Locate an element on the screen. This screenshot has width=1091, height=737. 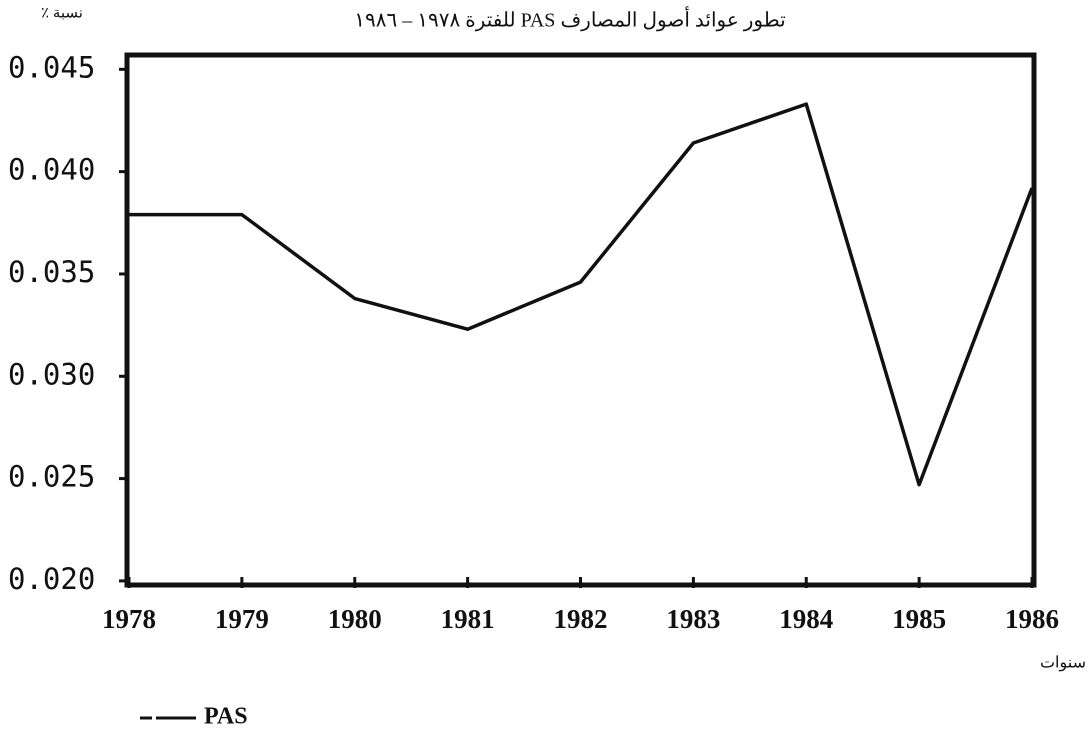
x-axis-label: سنوات is located at coordinates (1063, 663).